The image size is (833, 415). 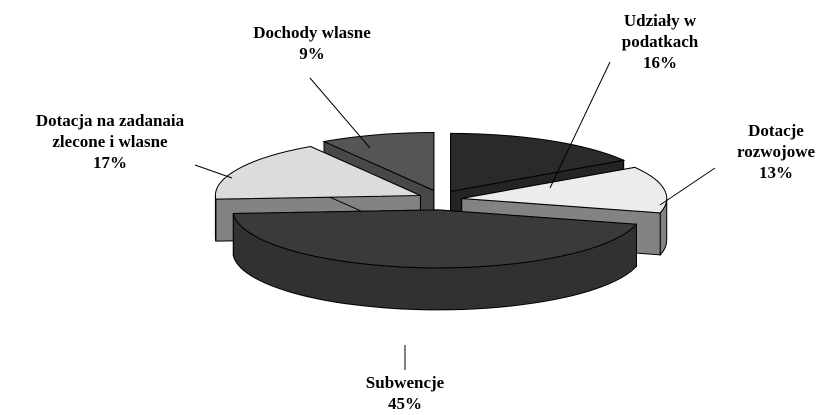 I want to click on category-name: Dotacje rozwojowe, so click(x=776, y=141).